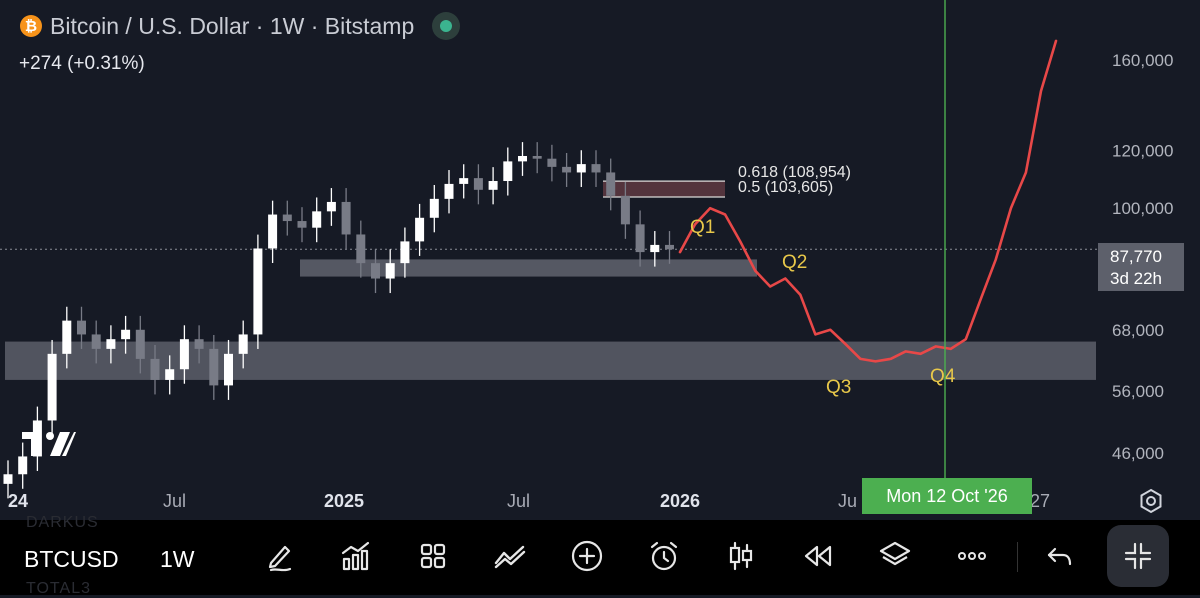 Image resolution: width=1200 pixels, height=598 pixels. Describe the element at coordinates (344, 501) in the screenshot. I see `x-tick-label: 2025` at that location.